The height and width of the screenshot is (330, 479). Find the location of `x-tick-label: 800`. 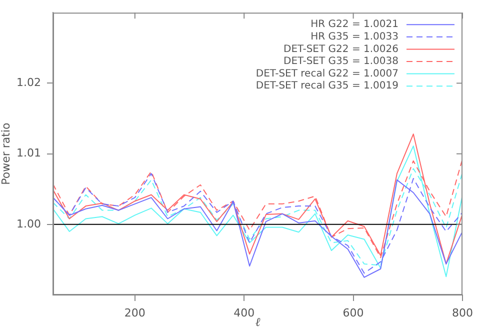

x-tick-label: 800 is located at coordinates (462, 313).